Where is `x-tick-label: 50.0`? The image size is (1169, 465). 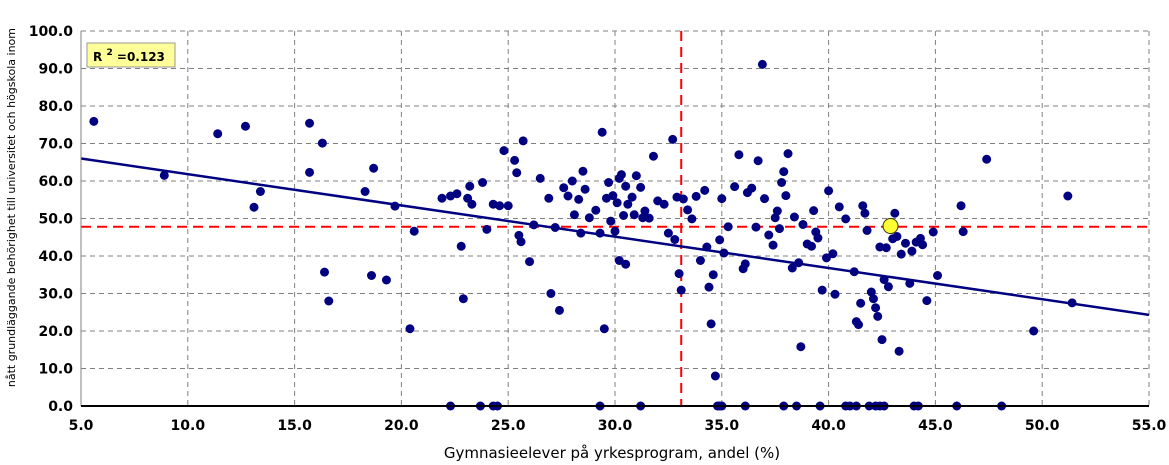
x-tick-label: 50.0 is located at coordinates (1042, 426).